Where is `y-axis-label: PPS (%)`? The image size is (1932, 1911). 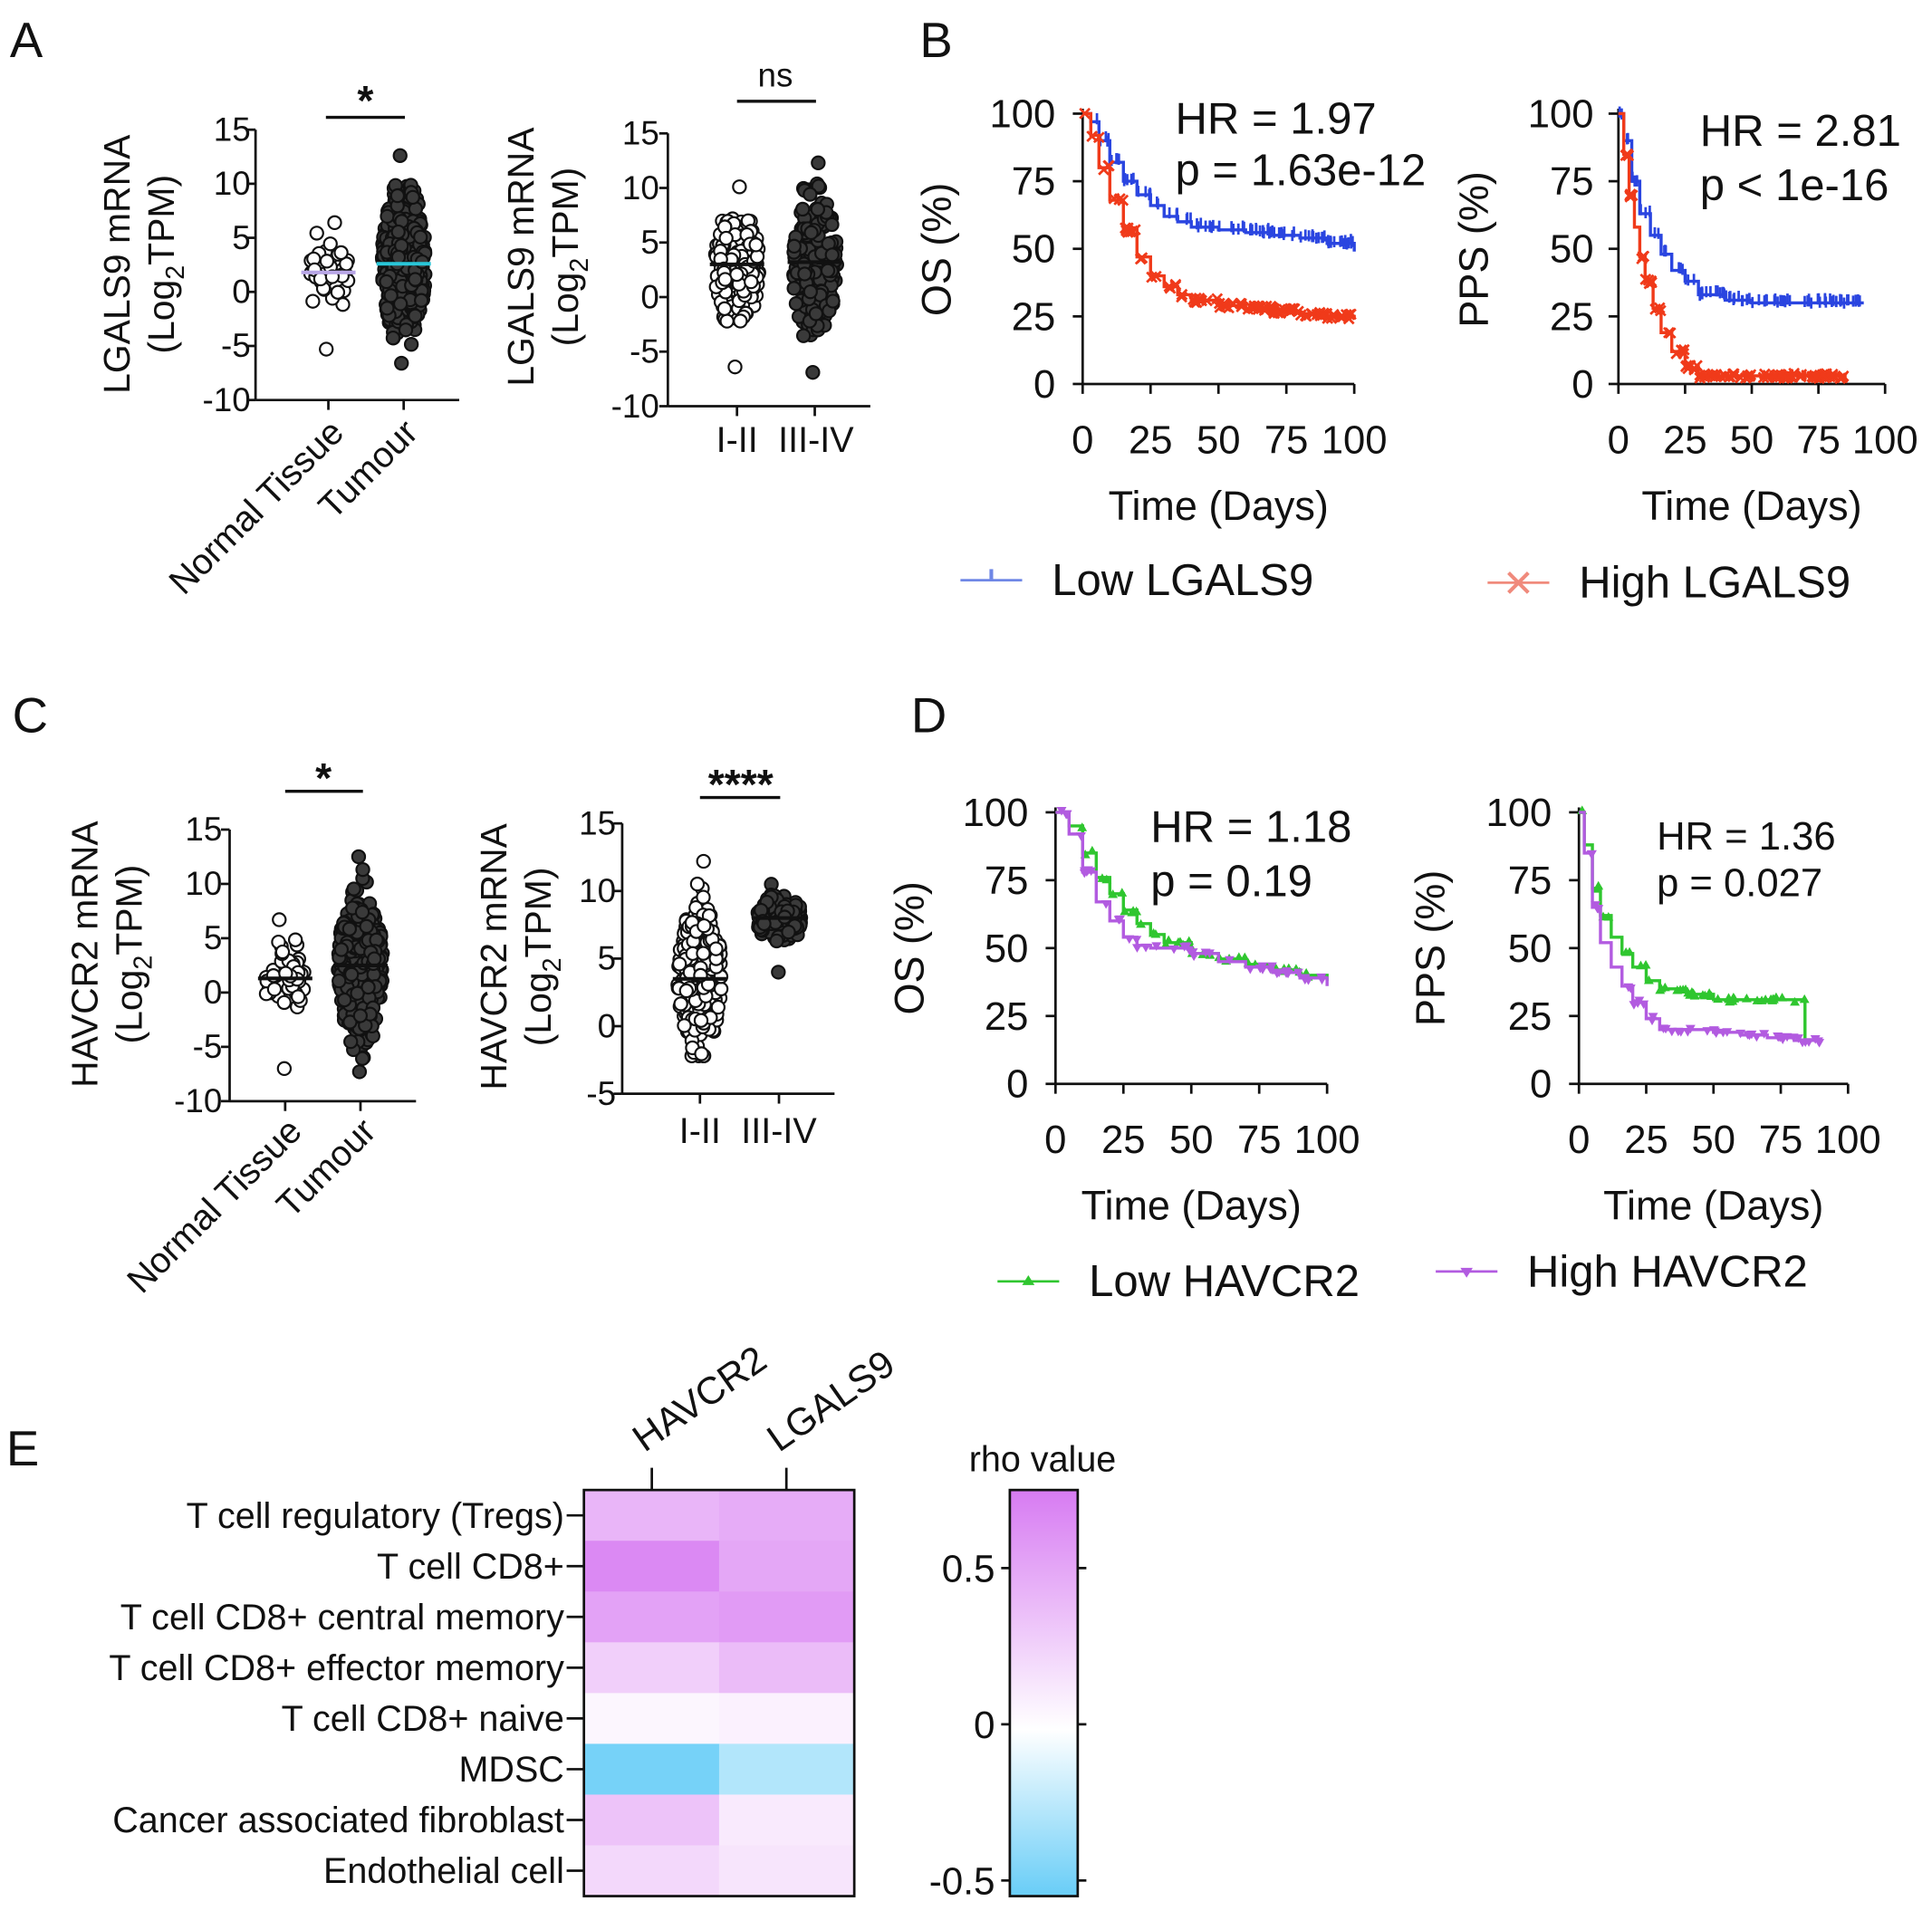
y-axis-label: PPS (%) is located at coordinates (1431, 948).